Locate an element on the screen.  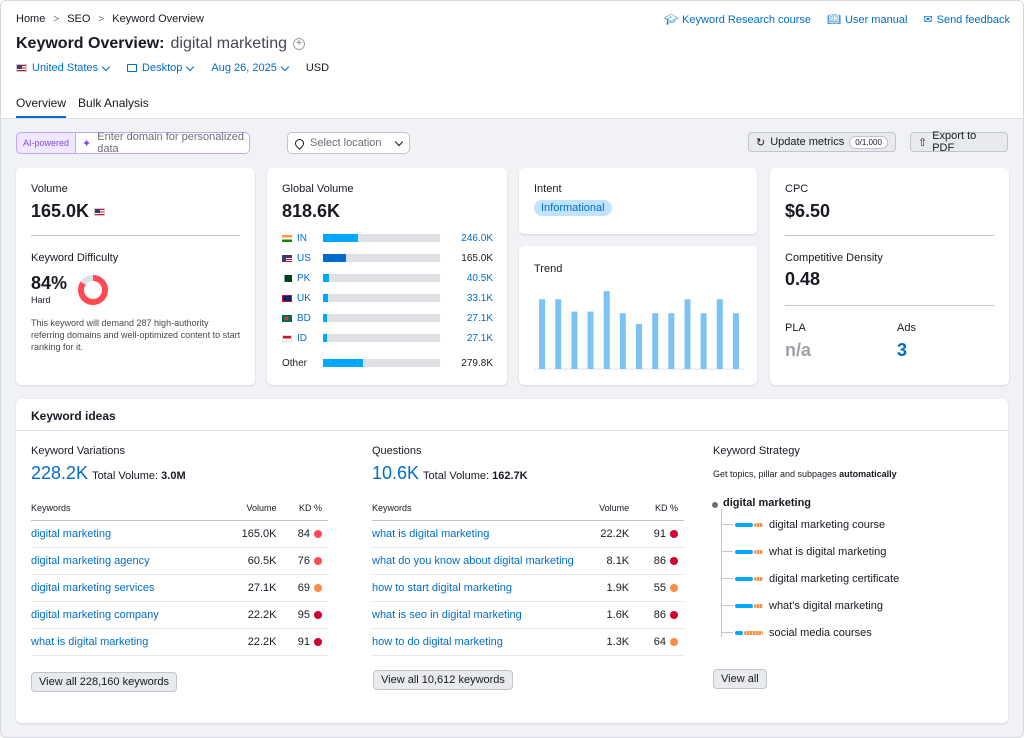
page-title-keyword: digital marketing is located at coordinates (229, 43).